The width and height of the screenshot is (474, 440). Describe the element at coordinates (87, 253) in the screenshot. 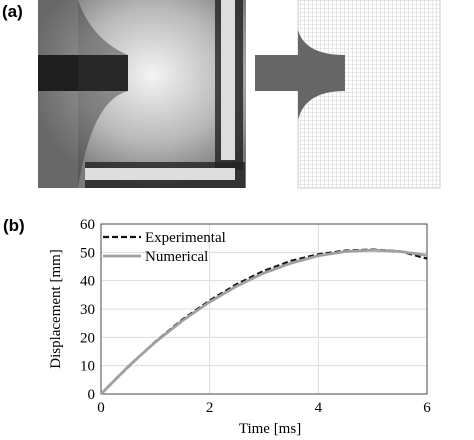

I see `y-tick-label: 50` at that location.